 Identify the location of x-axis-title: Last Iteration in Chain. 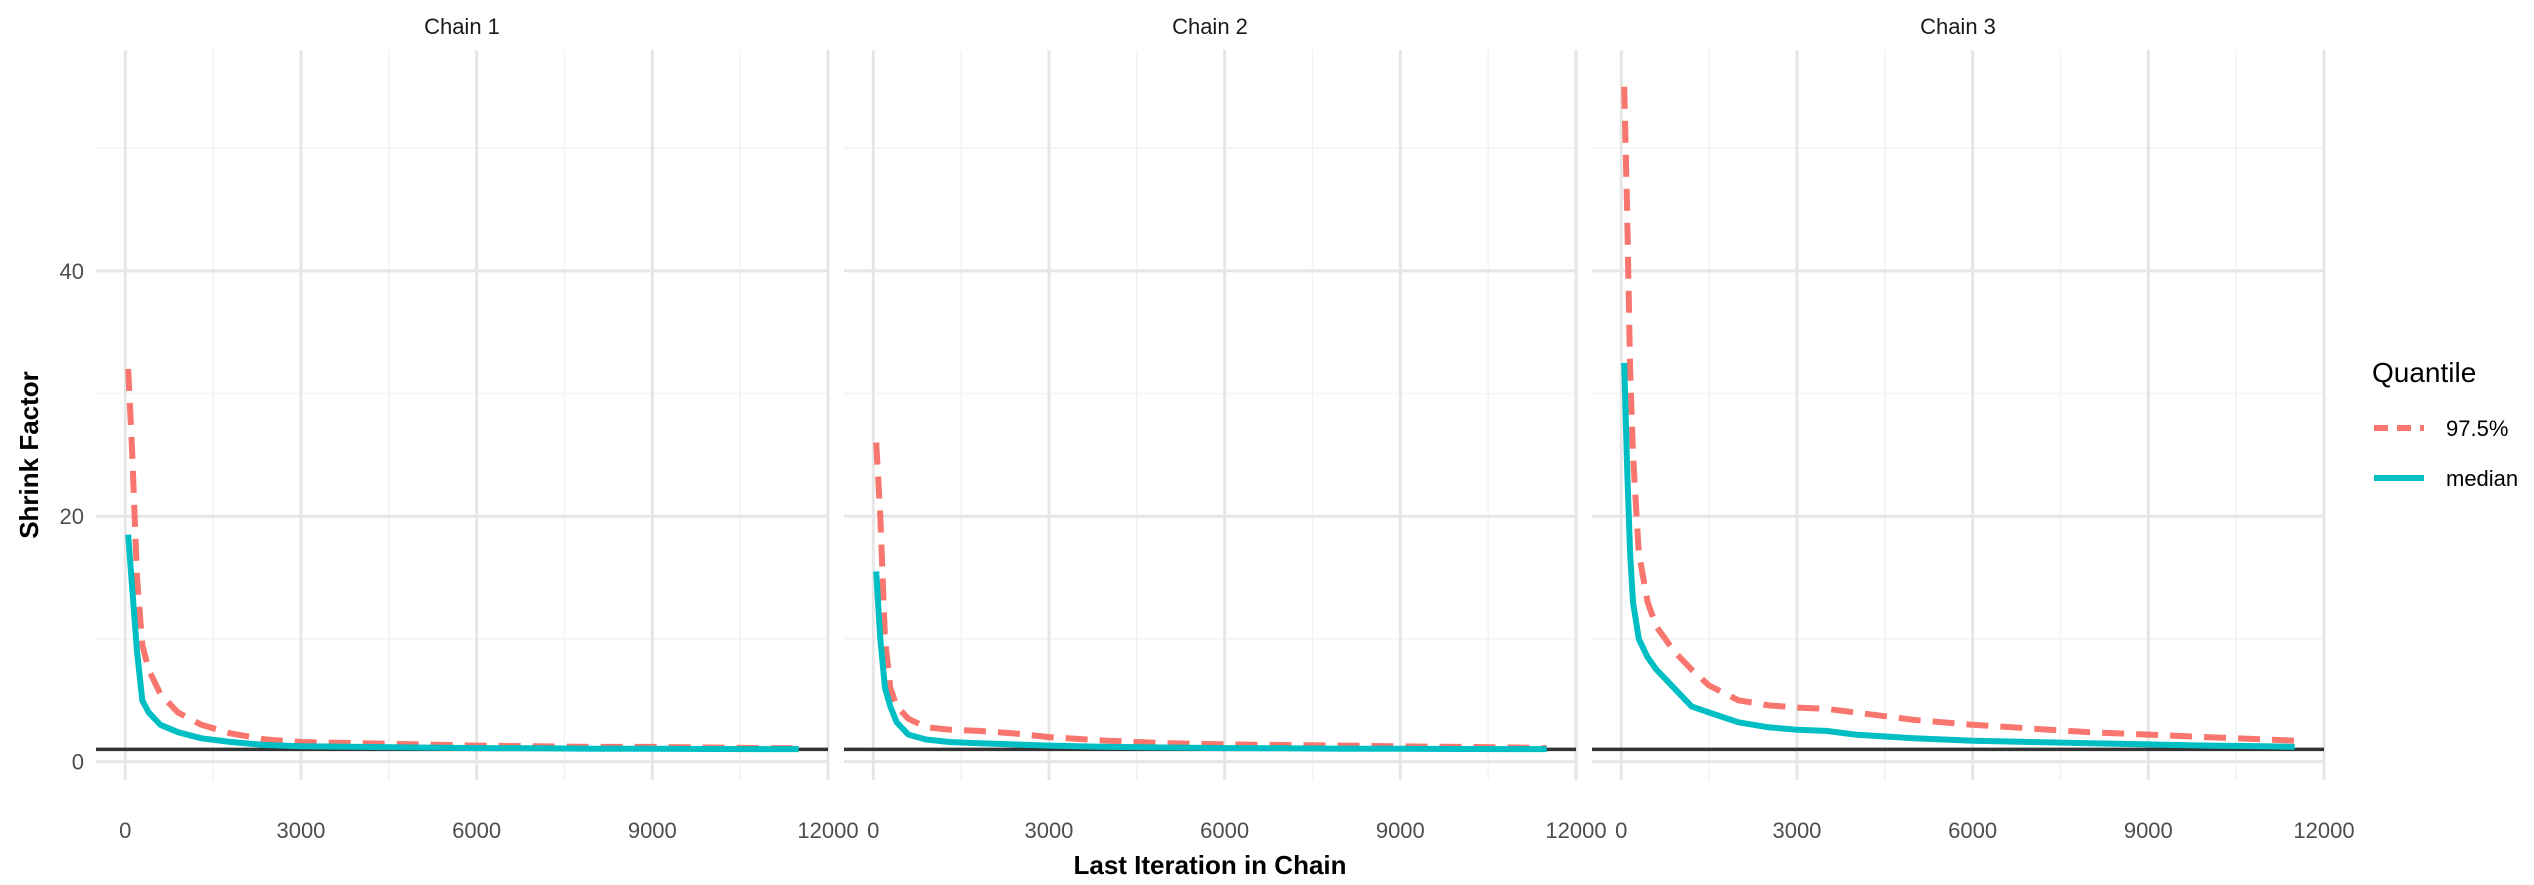
(1209, 865).